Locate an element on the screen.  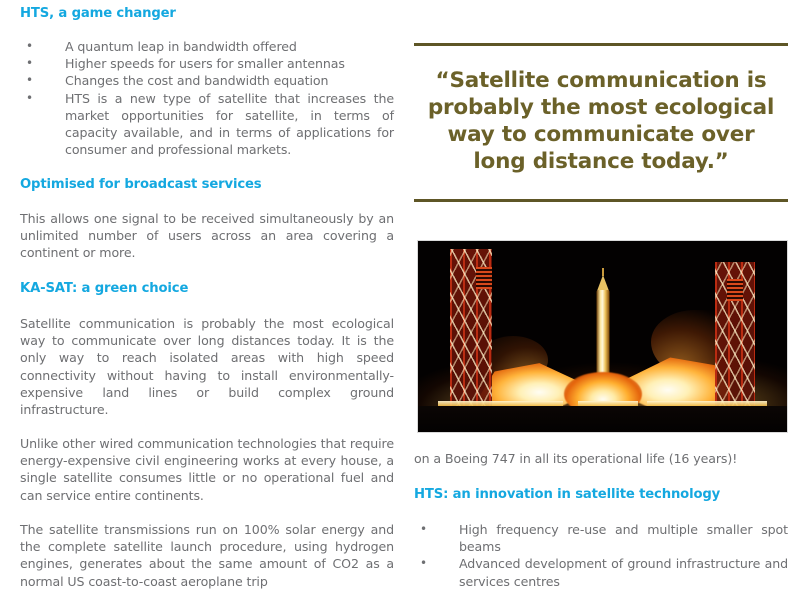
photo-content is located at coordinates (602, 336).